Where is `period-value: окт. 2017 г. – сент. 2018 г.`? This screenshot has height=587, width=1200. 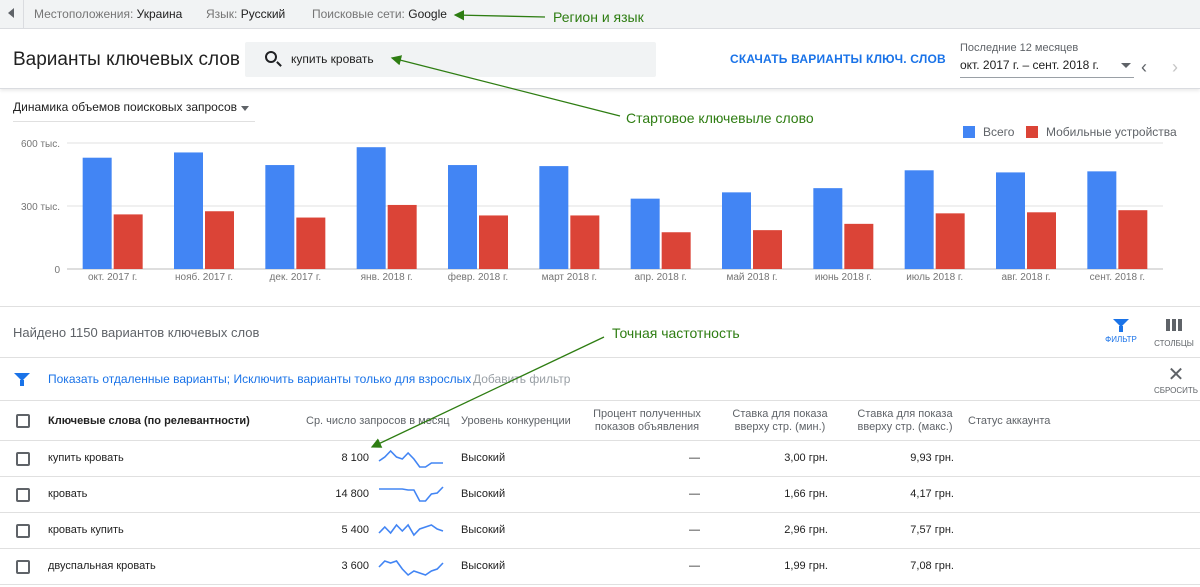
period-value: окт. 2017 г. – сент. 2018 г. is located at coordinates (1029, 65).